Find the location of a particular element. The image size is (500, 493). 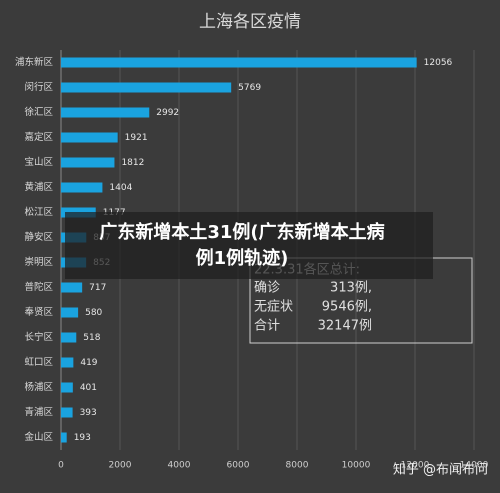

annotation-value: 32147例 is located at coordinates (345, 326).